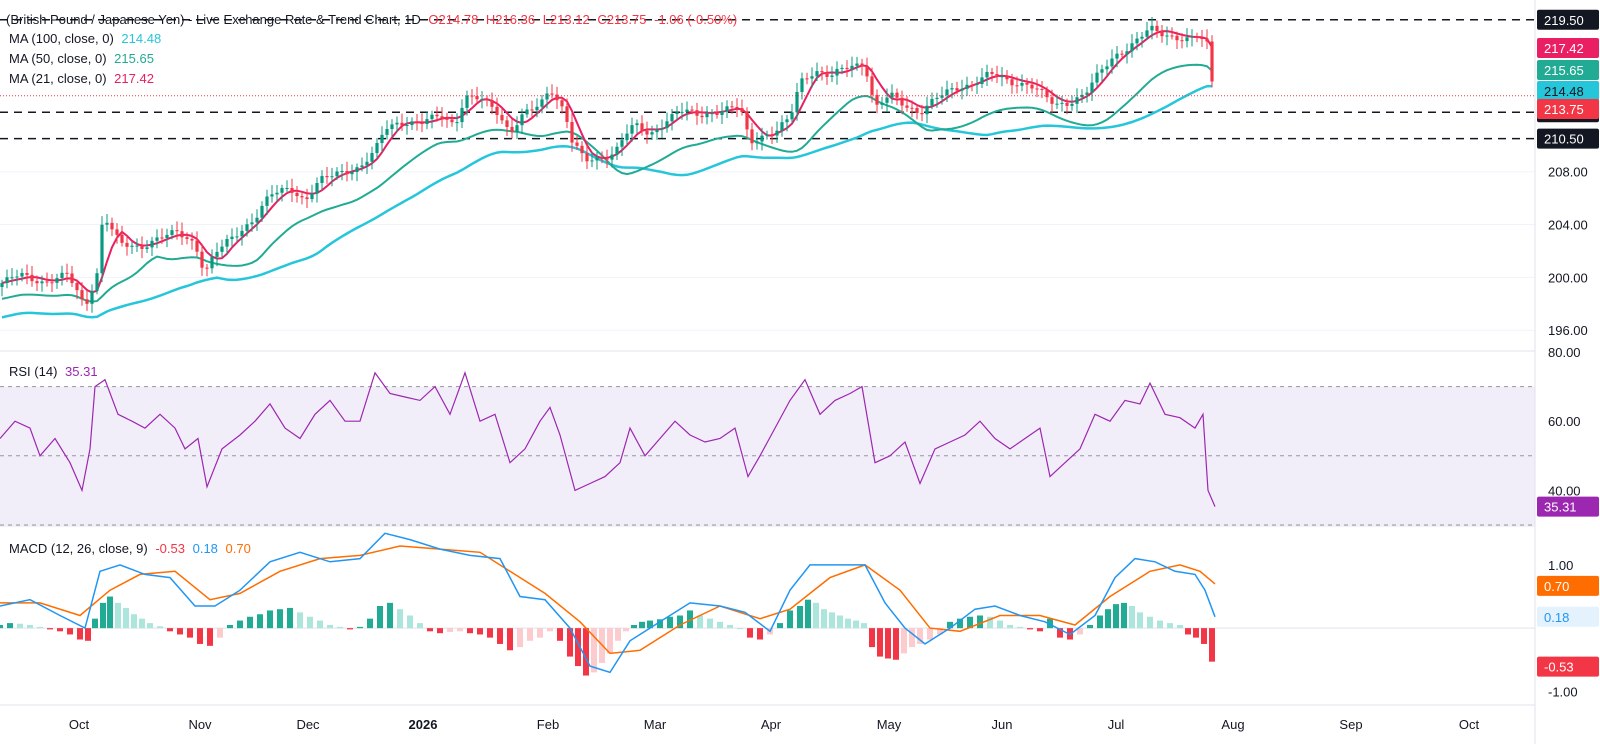  What do you see at coordinates (1564, 109) in the screenshot?
I see `last-price-axis-label: 213.75` at bounding box center [1564, 109].